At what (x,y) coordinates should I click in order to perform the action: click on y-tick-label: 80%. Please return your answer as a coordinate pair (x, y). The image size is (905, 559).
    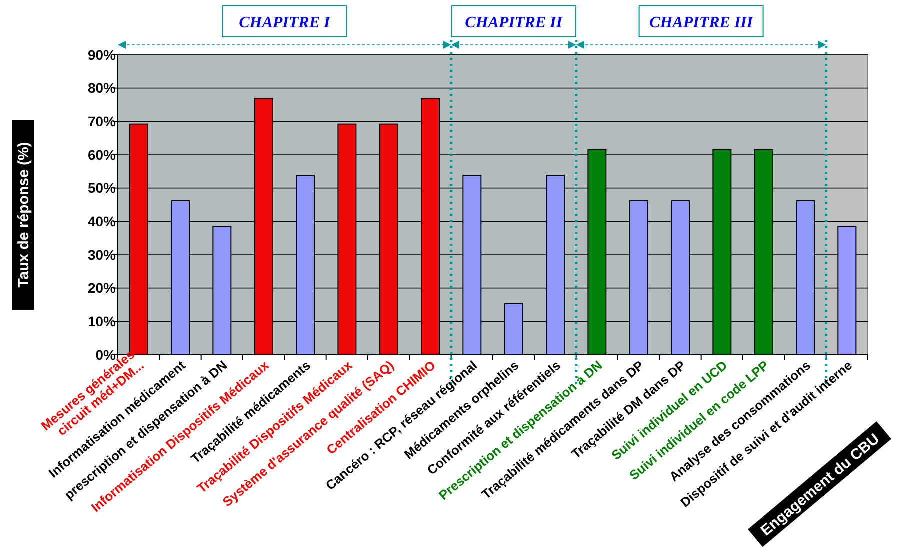
    Looking at the image, I should click on (102, 88).